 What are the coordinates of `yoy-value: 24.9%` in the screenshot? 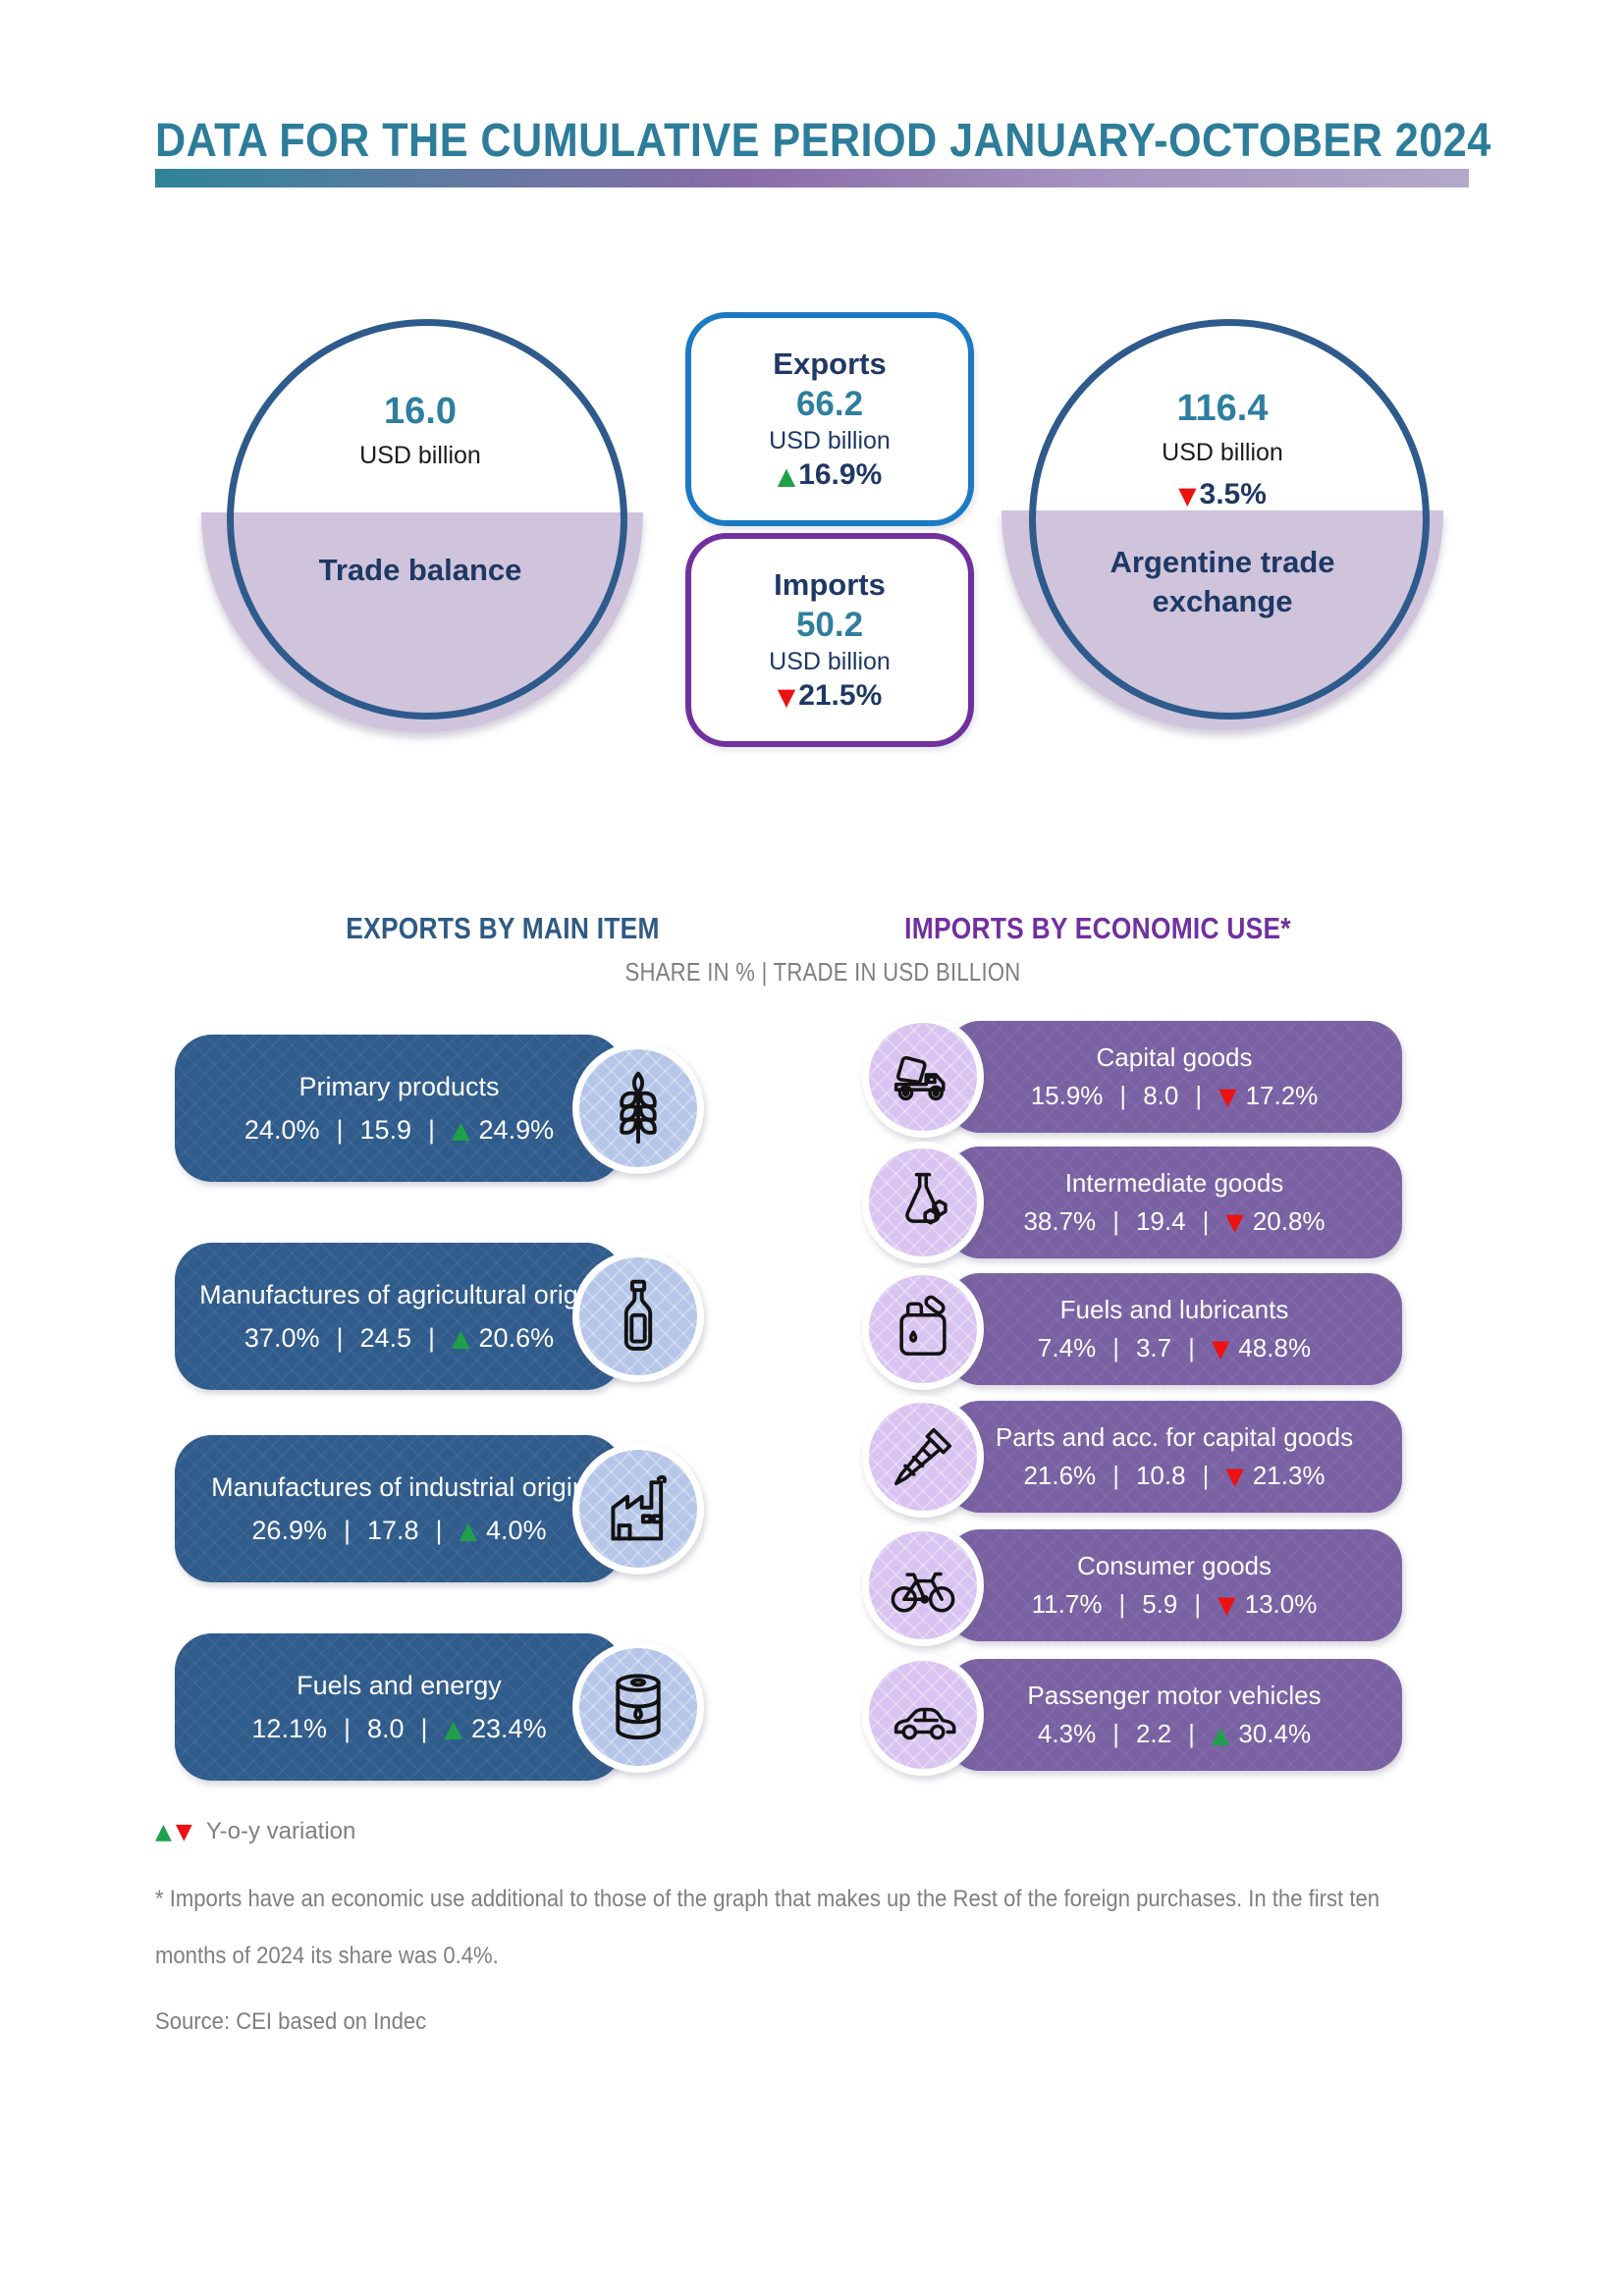 It's located at (516, 1129).